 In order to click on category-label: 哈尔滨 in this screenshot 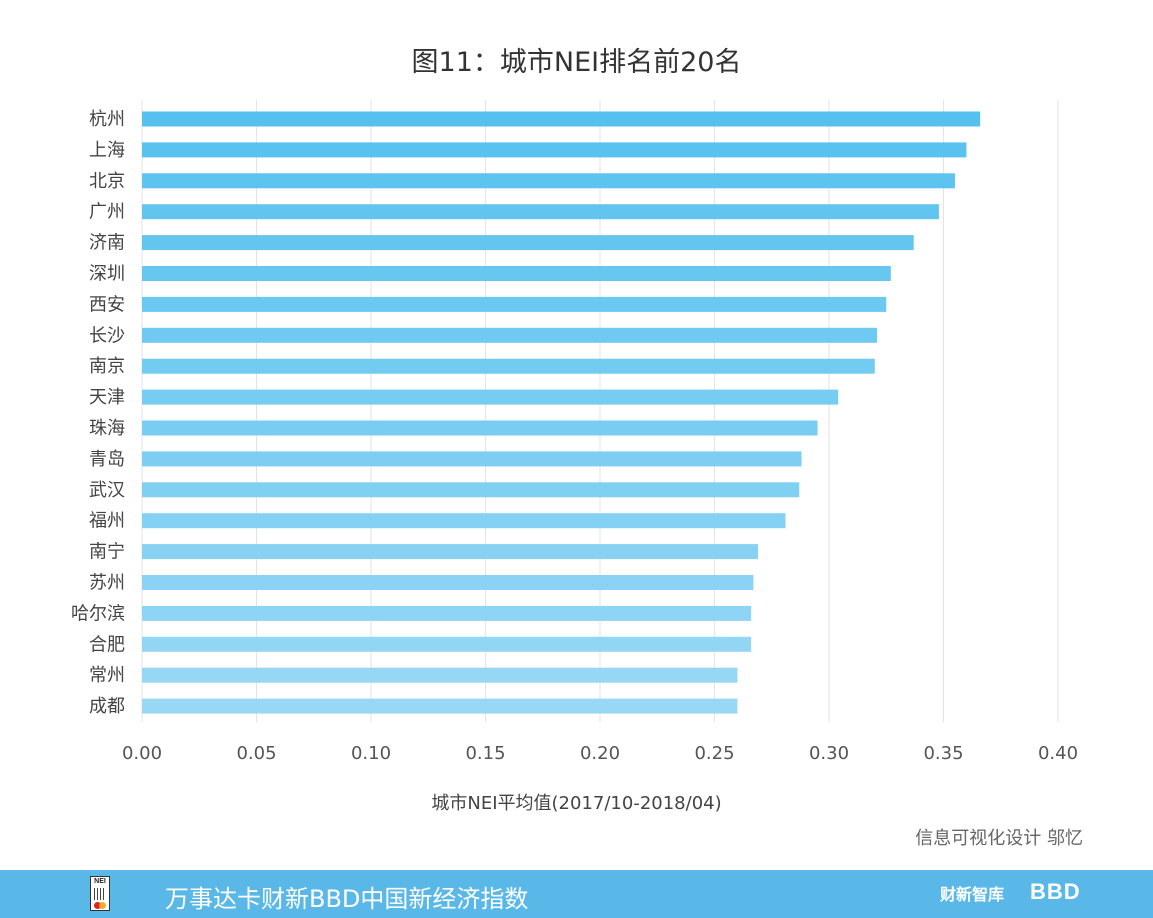, I will do `click(98, 613)`.